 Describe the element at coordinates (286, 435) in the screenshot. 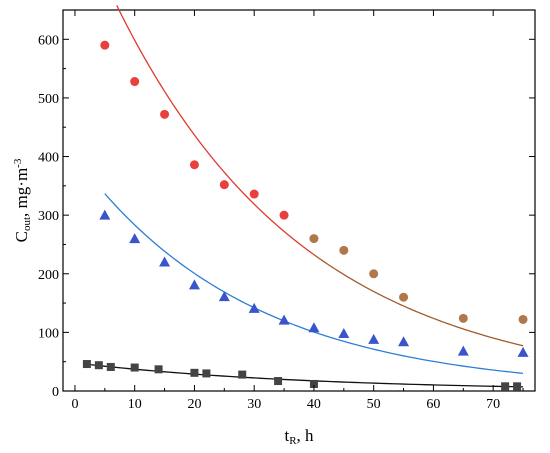

I see `x-axis-title-main: t` at that location.